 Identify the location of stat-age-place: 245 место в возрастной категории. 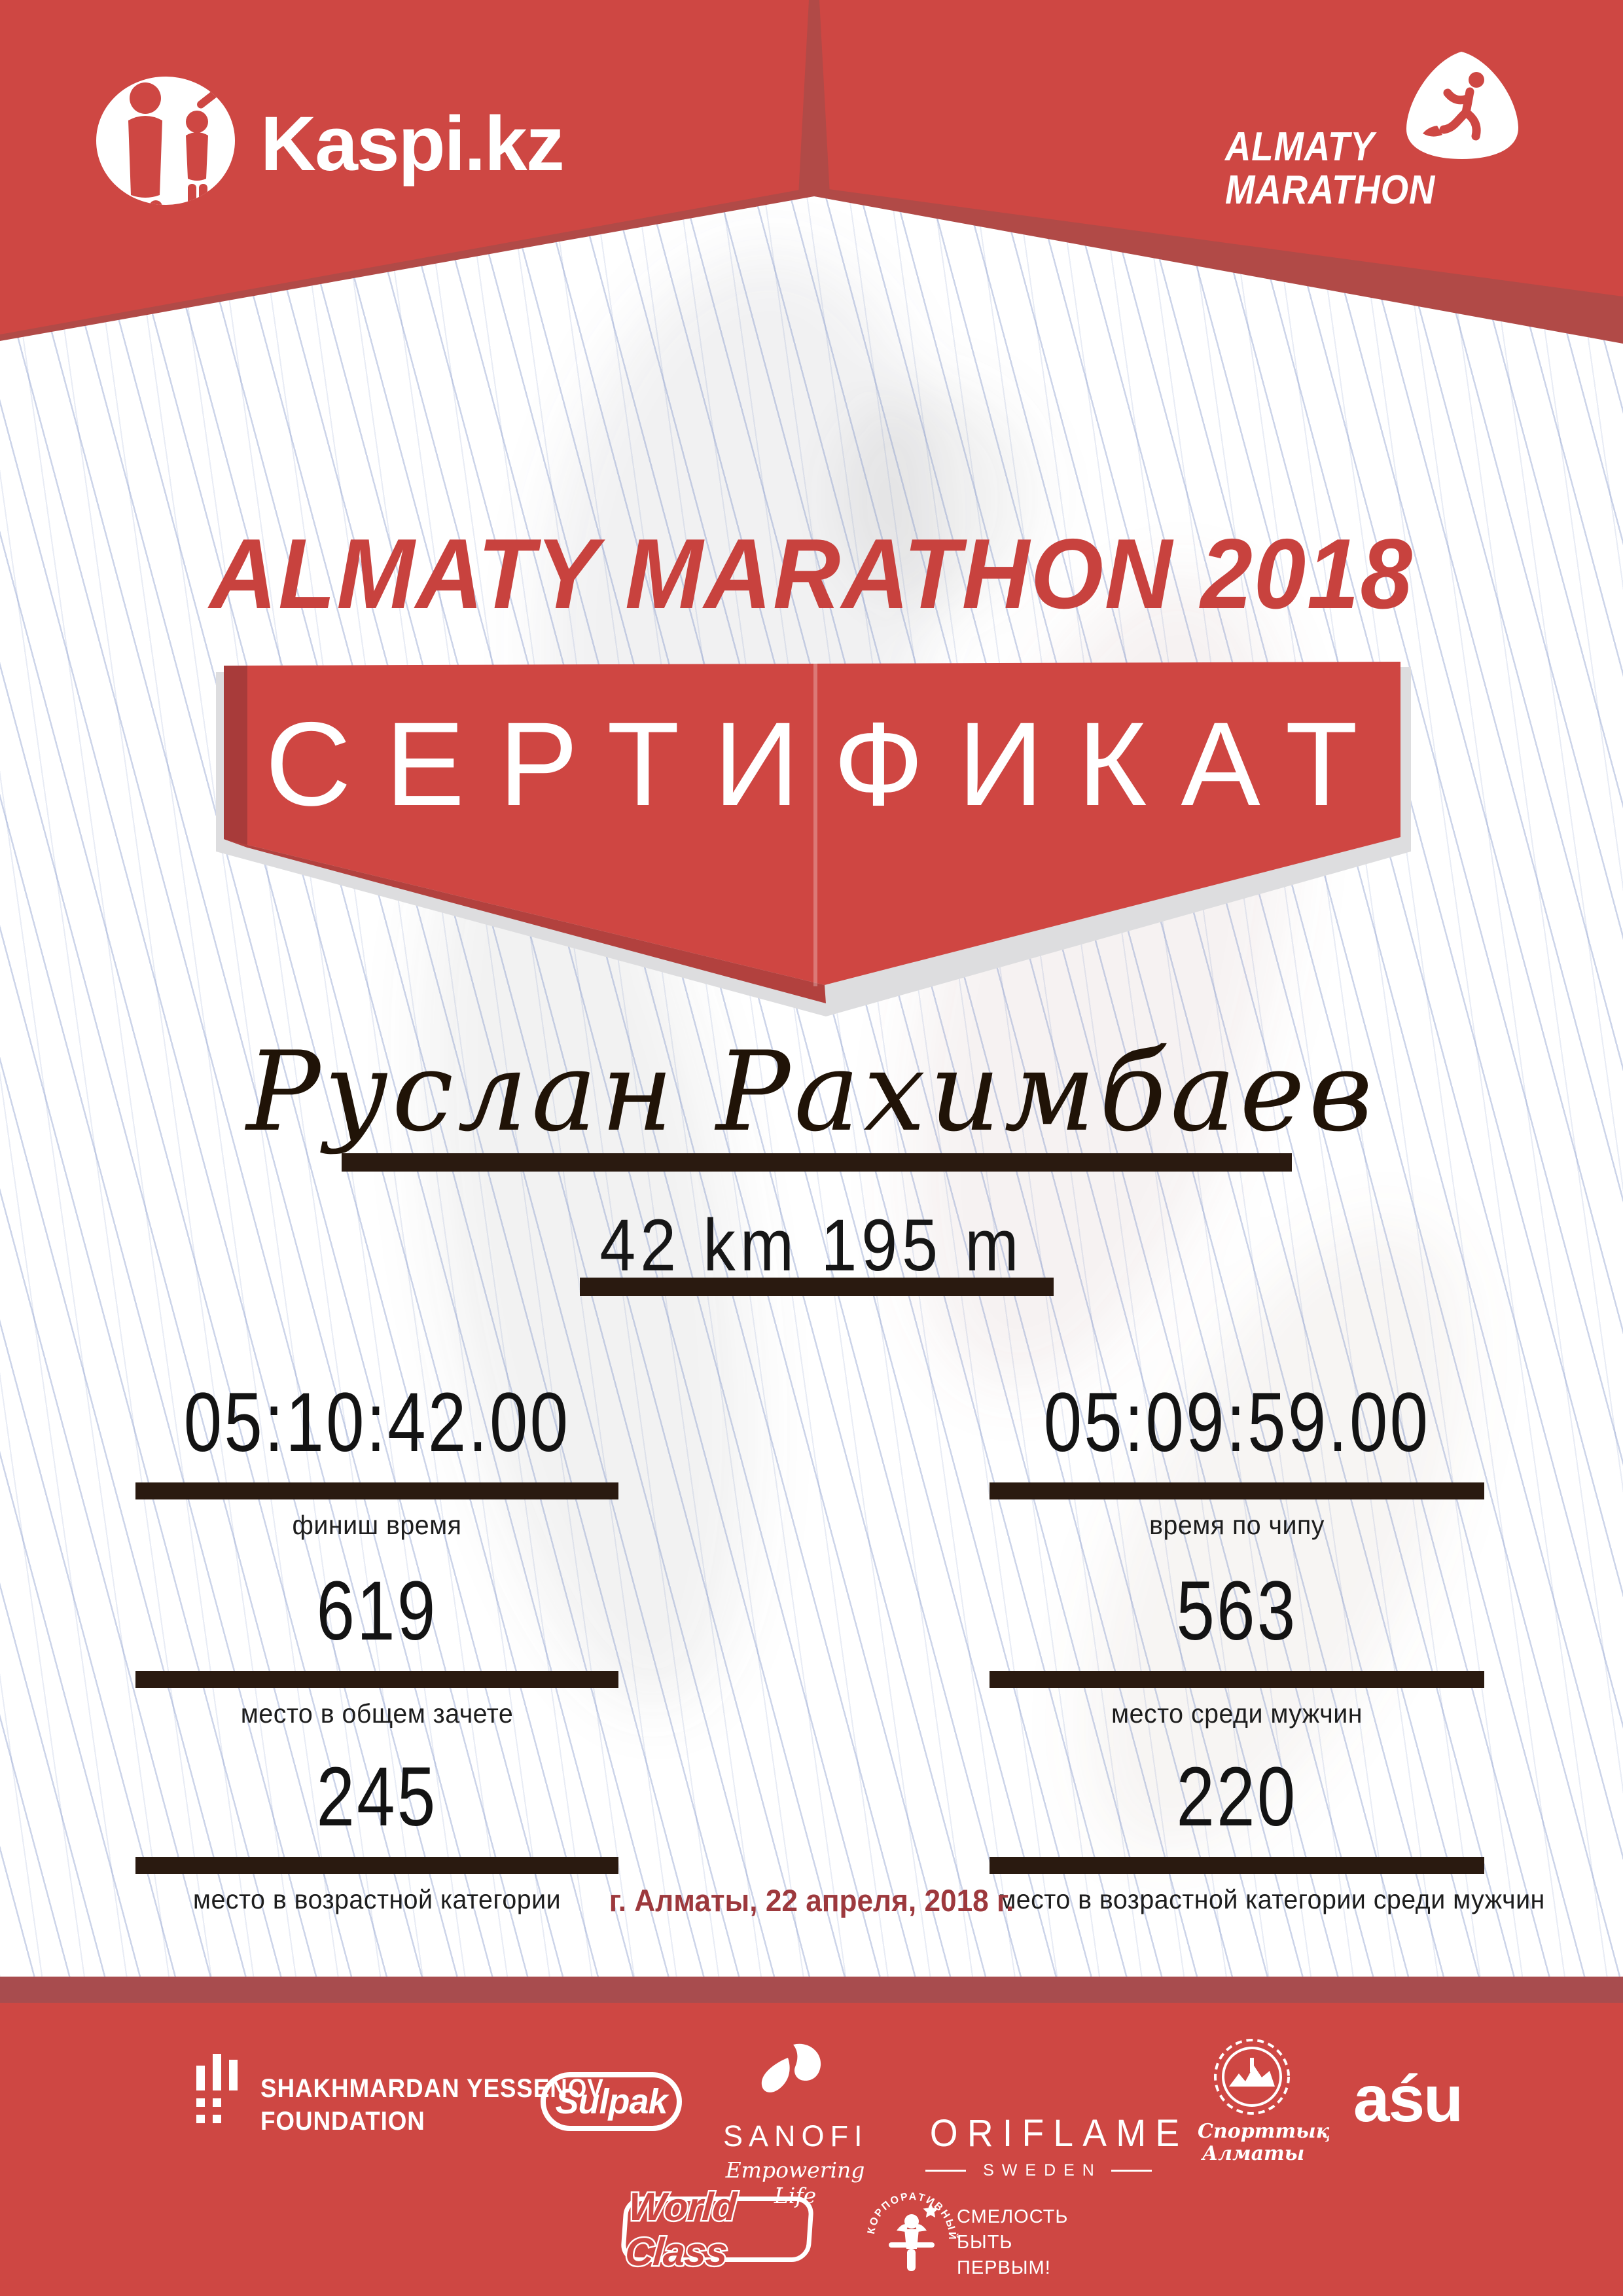
(377, 1832).